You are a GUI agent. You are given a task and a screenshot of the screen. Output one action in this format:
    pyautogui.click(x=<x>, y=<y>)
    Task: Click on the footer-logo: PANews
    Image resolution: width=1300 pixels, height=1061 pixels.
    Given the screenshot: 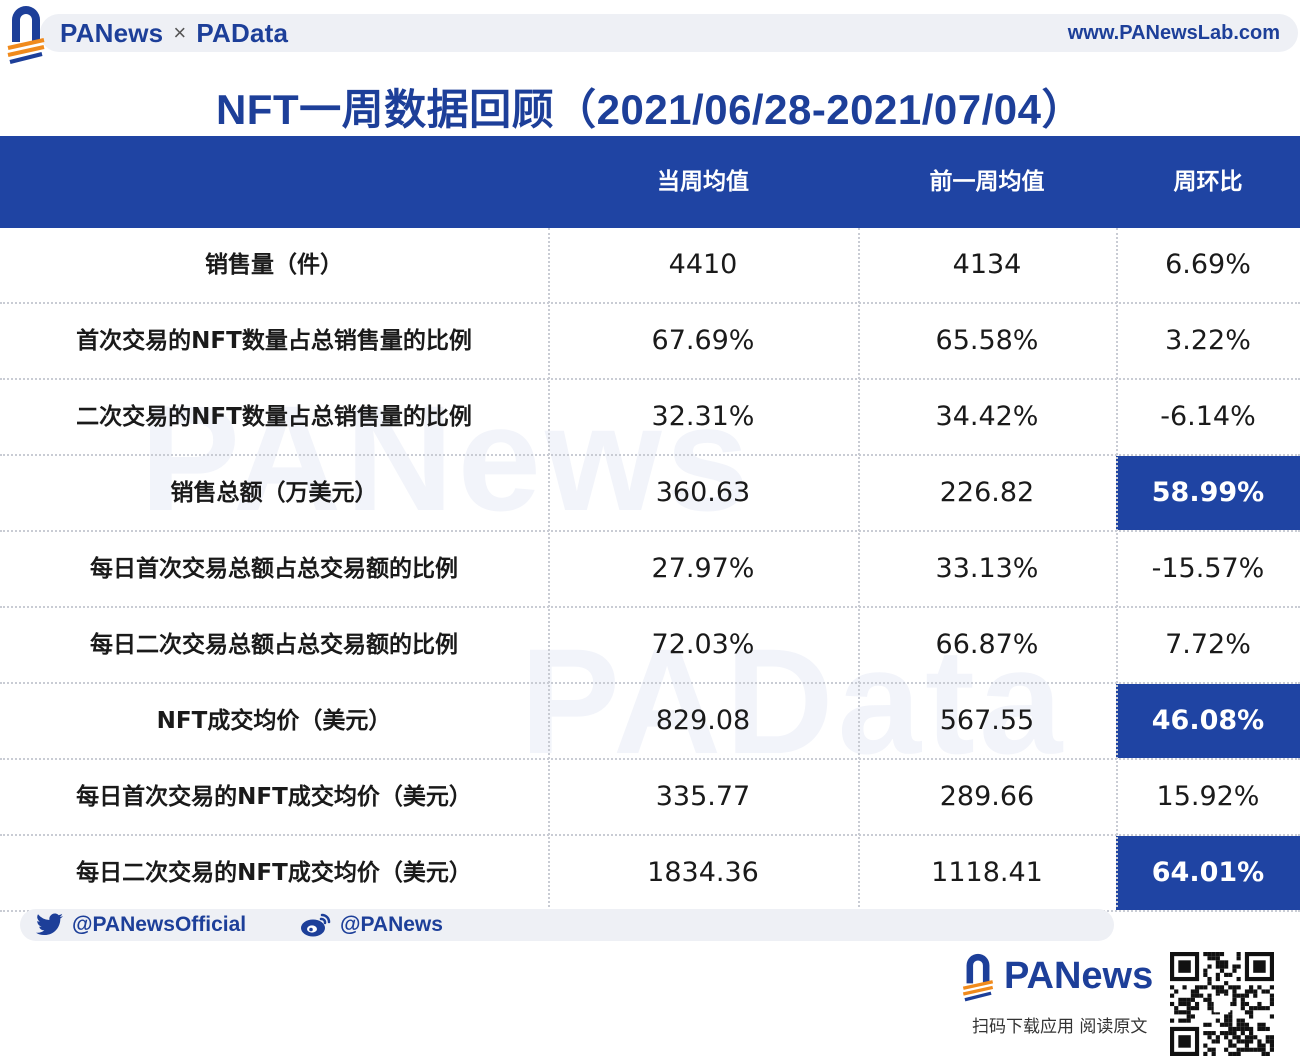 What is the action you would take?
    pyautogui.click(x=1056, y=976)
    